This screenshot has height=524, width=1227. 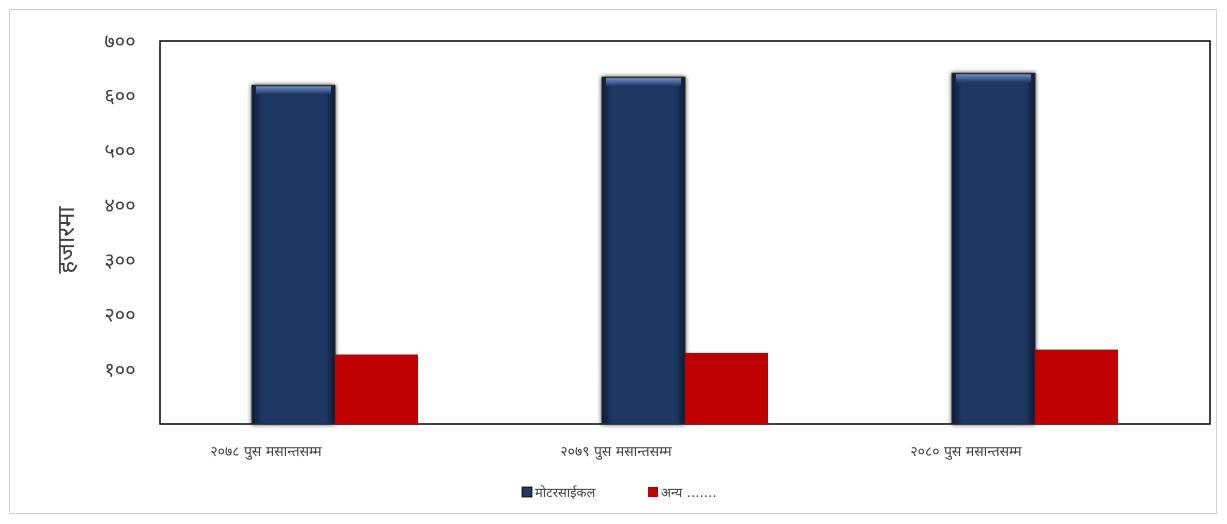 I want to click on y-tick-label: १००, so click(x=119, y=369).